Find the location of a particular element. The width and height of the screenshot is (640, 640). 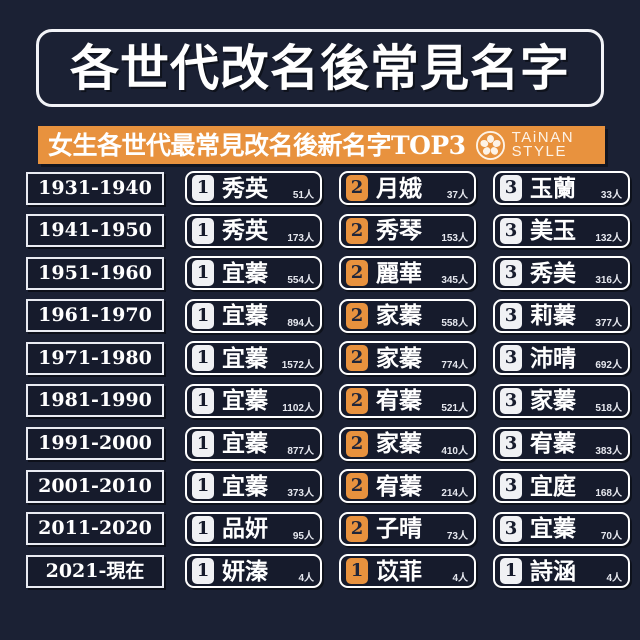

name-rank-card: 1 苡菲 4人 is located at coordinates (407, 571).